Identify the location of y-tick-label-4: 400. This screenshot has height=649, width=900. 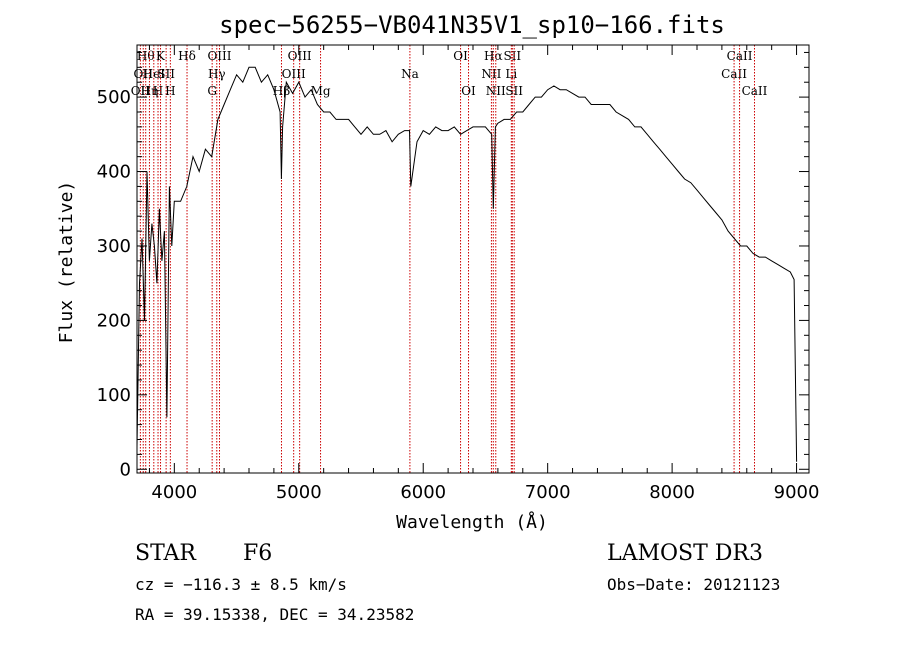
(114, 172).